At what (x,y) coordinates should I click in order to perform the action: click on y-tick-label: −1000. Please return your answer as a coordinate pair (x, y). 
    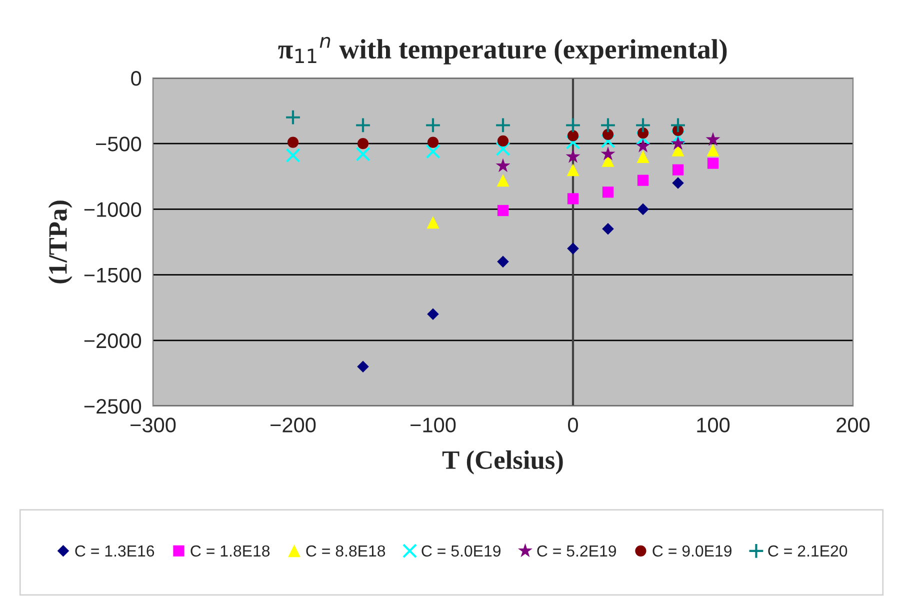
    Looking at the image, I should click on (113, 209).